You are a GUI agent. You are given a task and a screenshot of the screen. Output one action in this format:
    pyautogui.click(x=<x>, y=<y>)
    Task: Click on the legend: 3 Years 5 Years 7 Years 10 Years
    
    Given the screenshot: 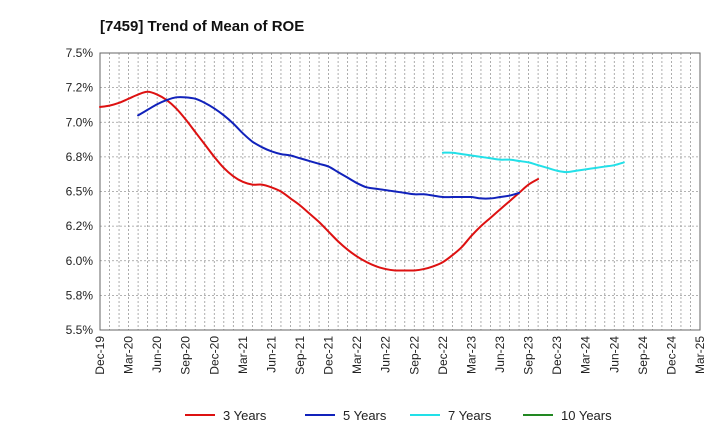 What is the action you would take?
    pyautogui.click(x=398, y=415)
    